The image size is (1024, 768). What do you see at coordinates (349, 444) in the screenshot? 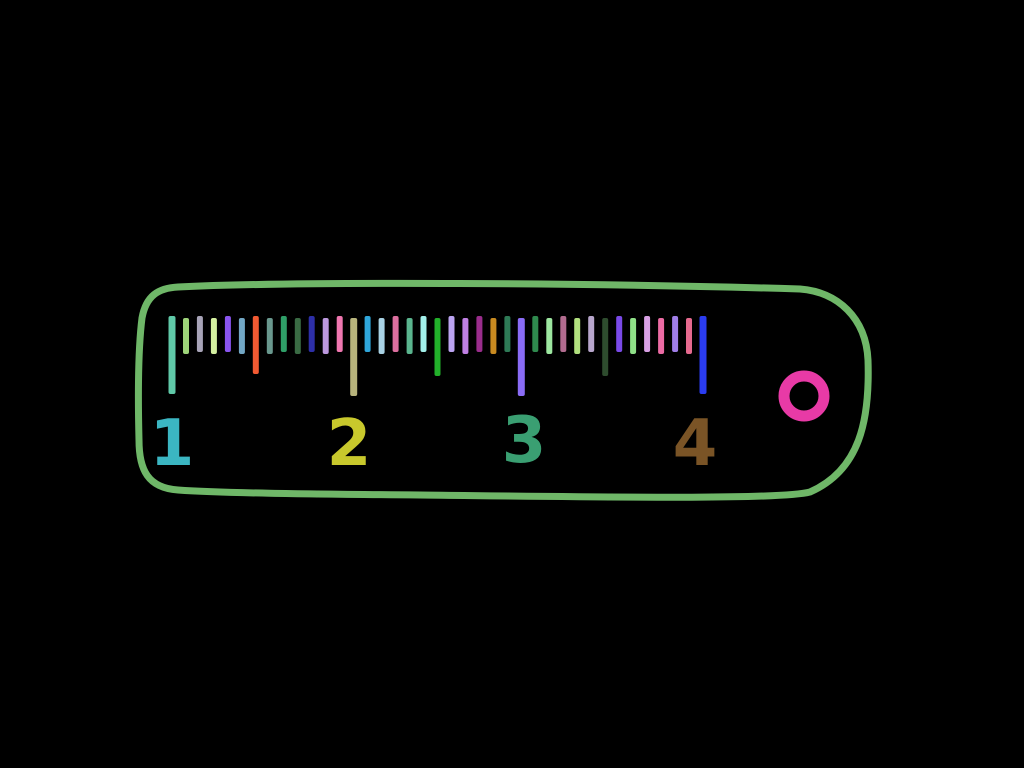
I see `ruler-number-2: 2` at bounding box center [349, 444].